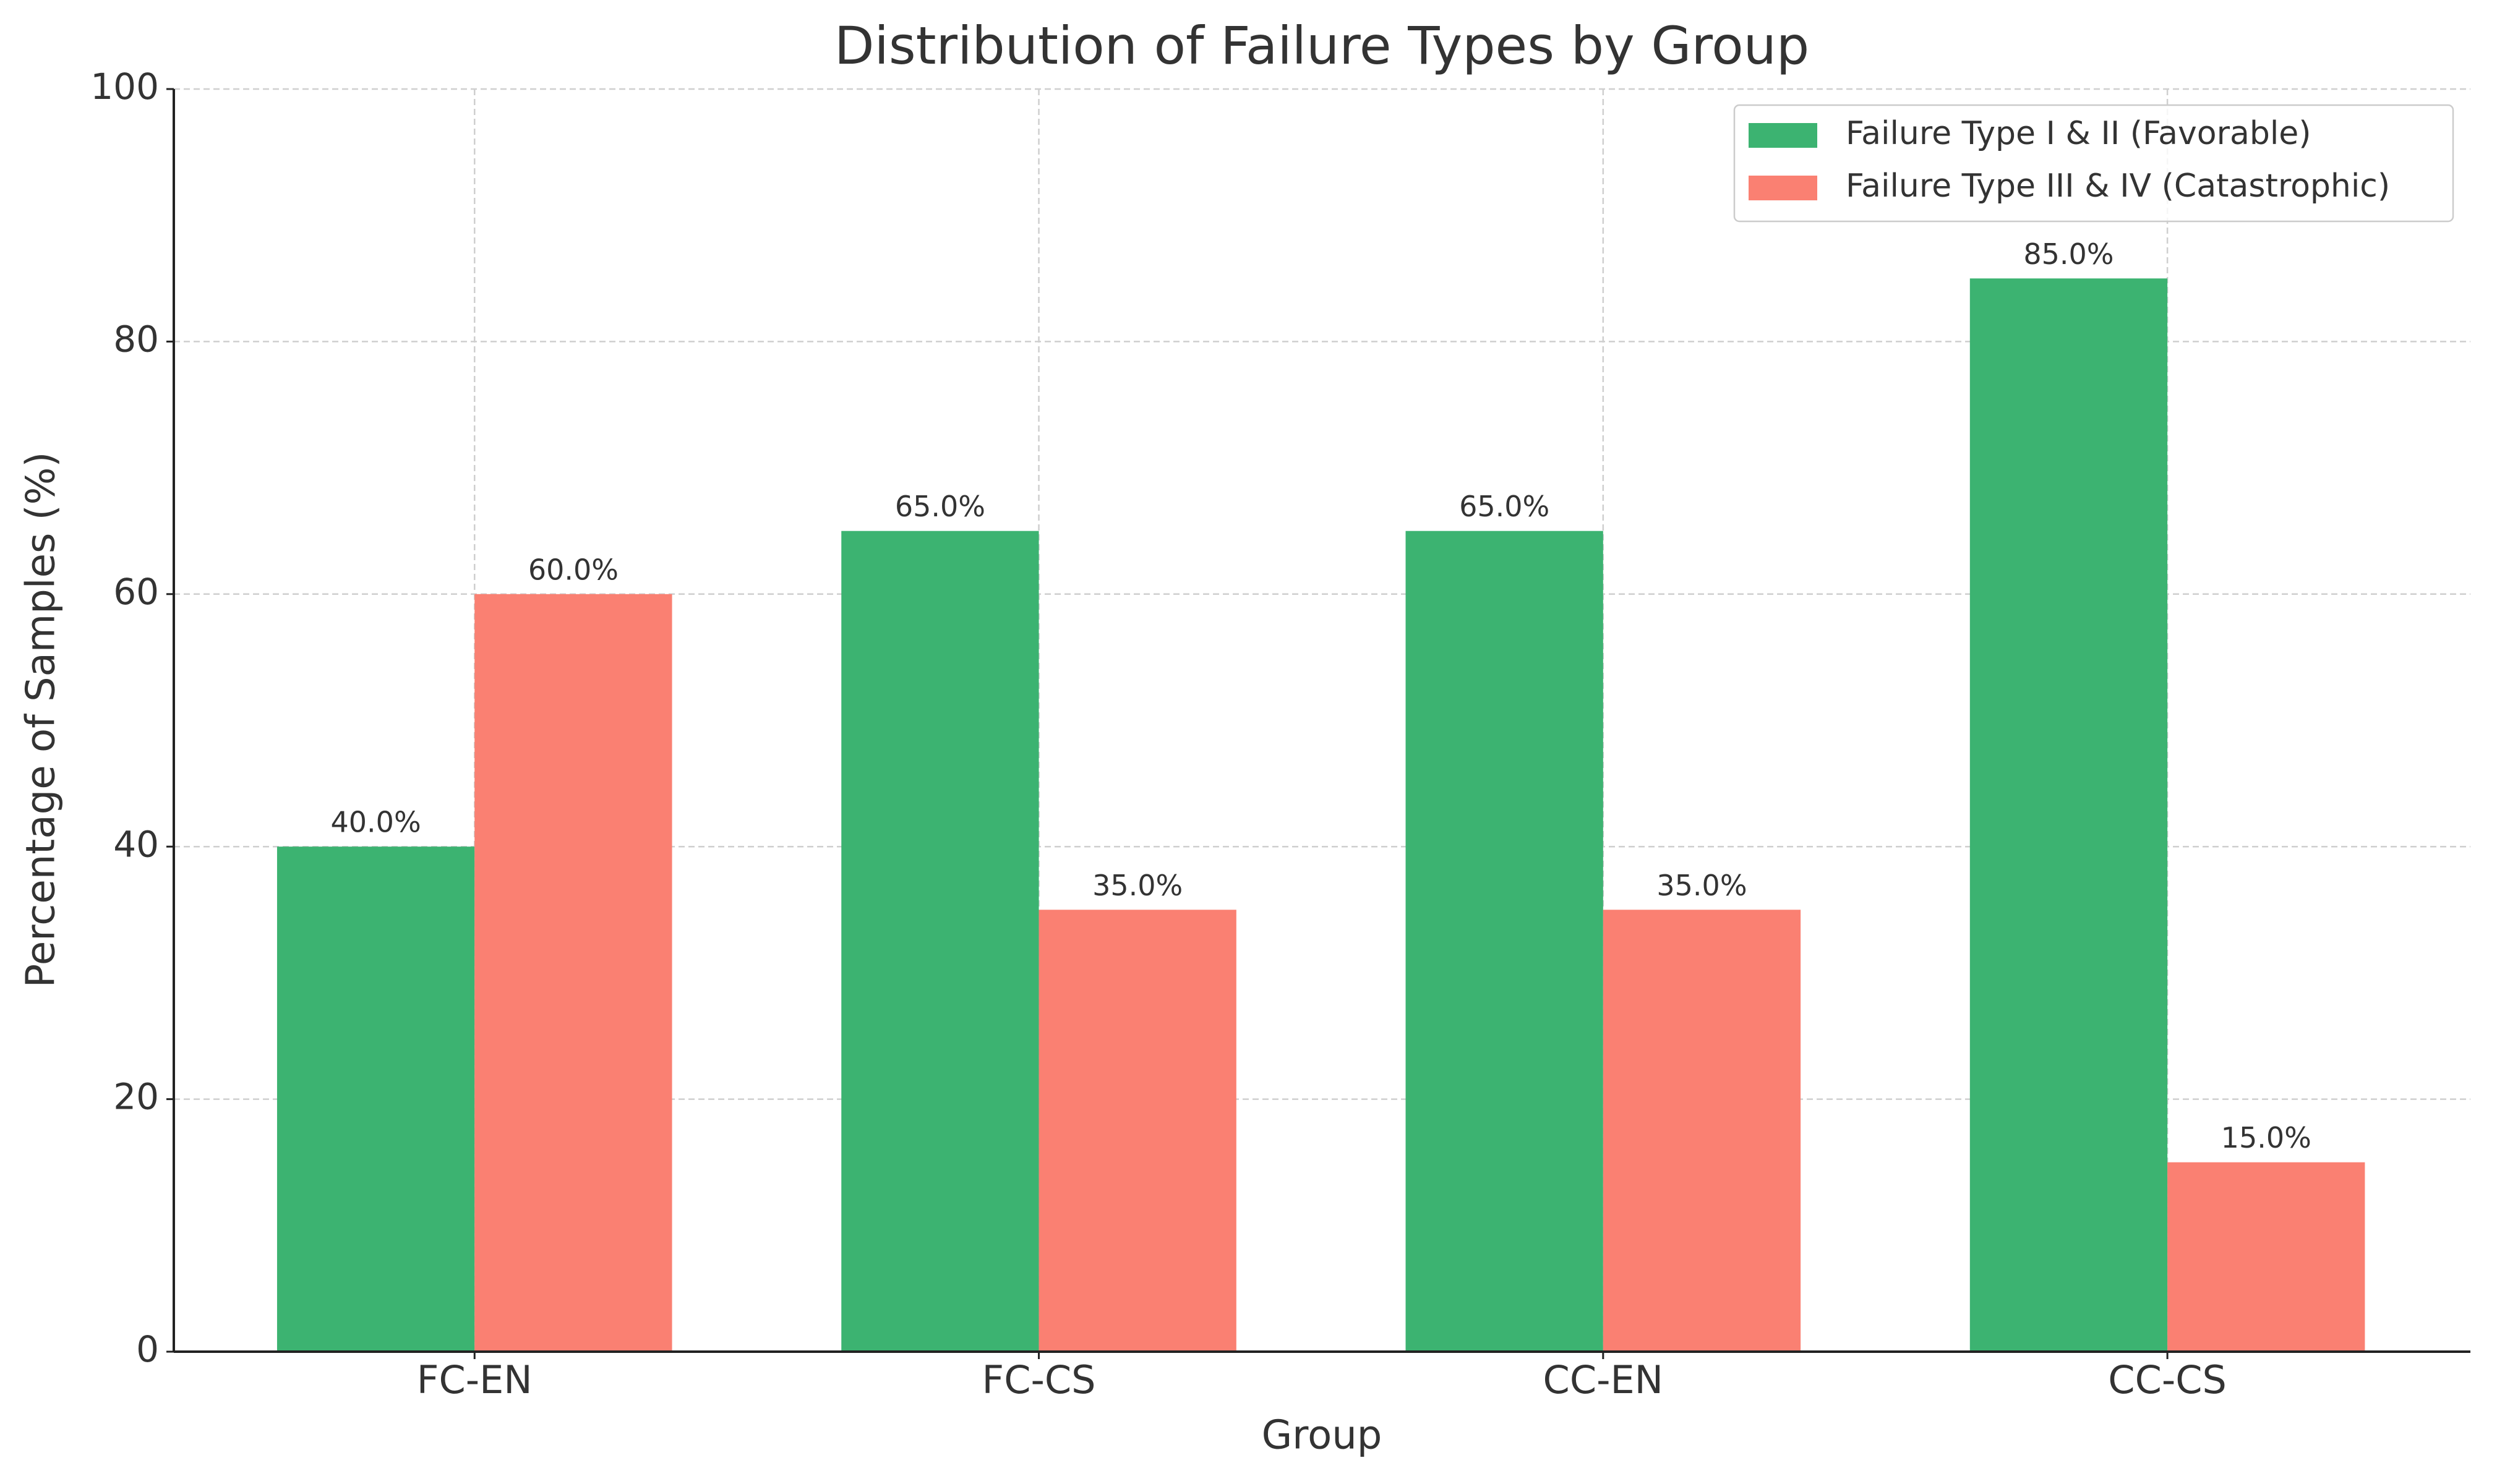  What do you see at coordinates (376, 822) in the screenshot?
I see `value-label: 40.0%` at bounding box center [376, 822].